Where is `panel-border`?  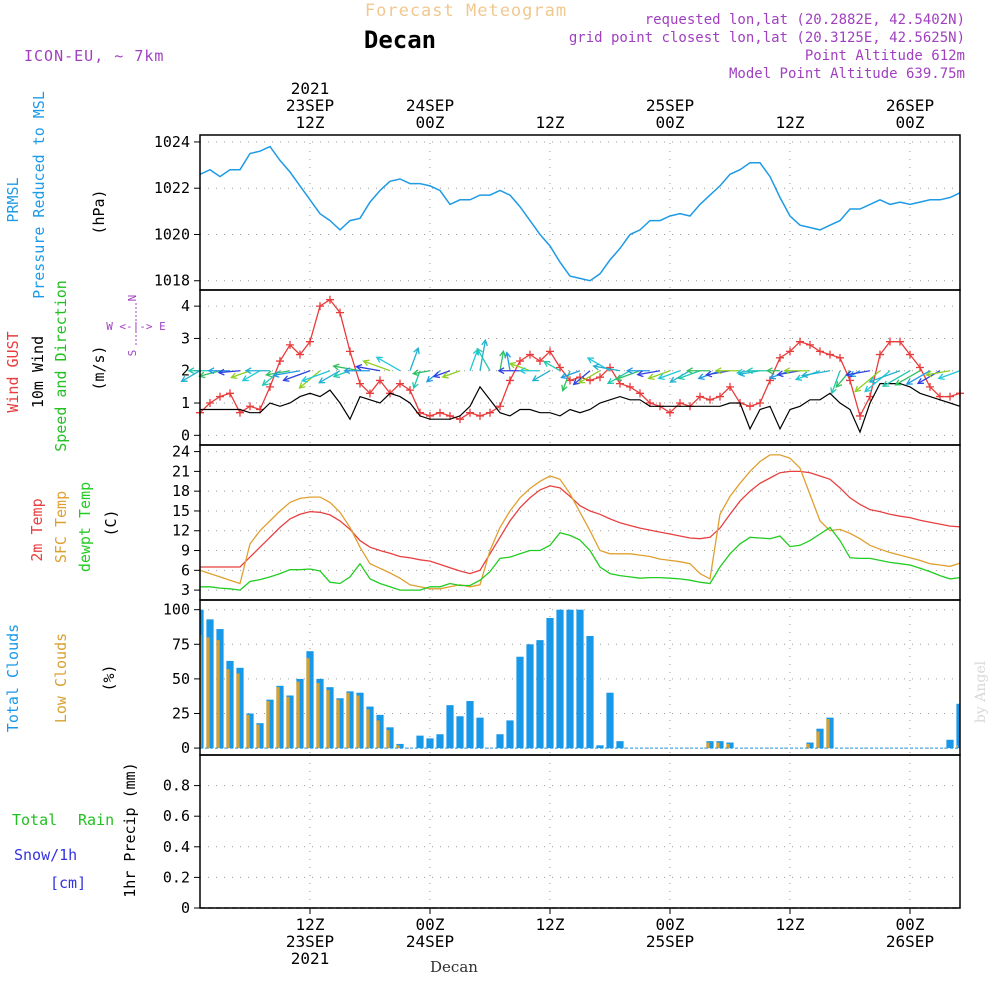 panel-border is located at coordinates (580, 522).